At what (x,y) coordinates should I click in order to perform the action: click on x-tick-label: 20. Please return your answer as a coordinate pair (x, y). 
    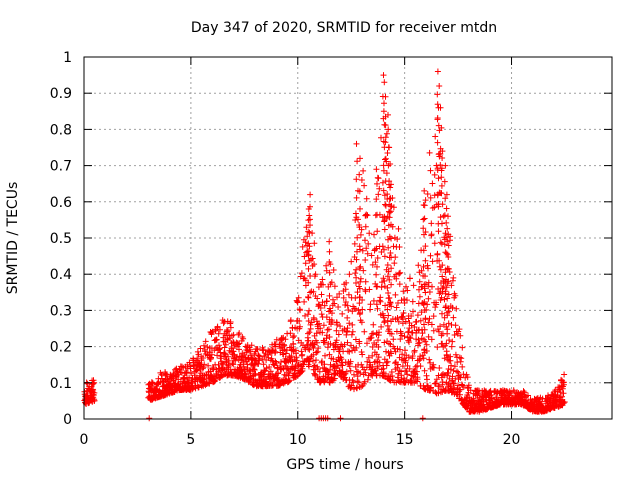
    Looking at the image, I should click on (512, 440).